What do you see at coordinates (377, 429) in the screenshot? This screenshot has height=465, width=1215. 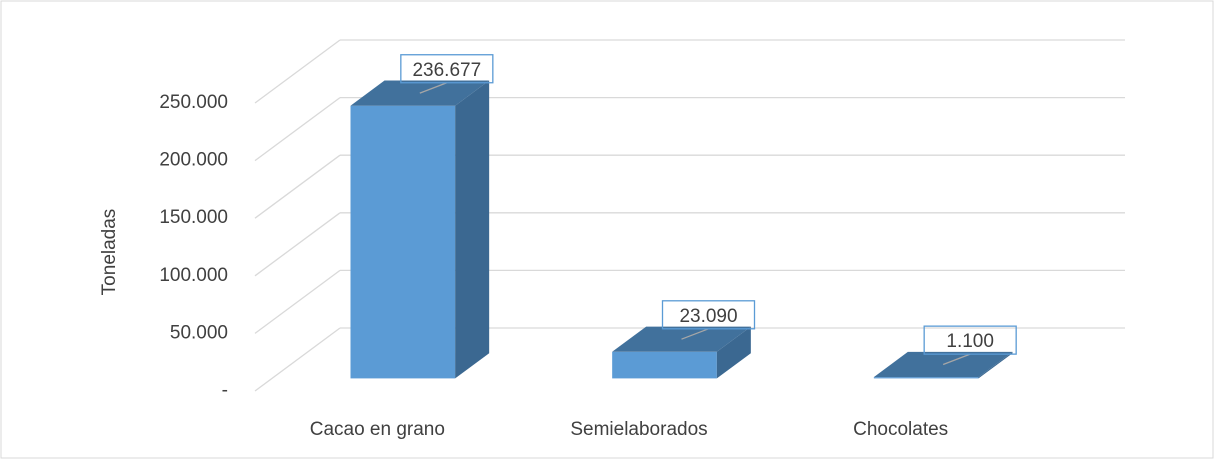 I see `x-tick-label: Cacao en grano` at bounding box center [377, 429].